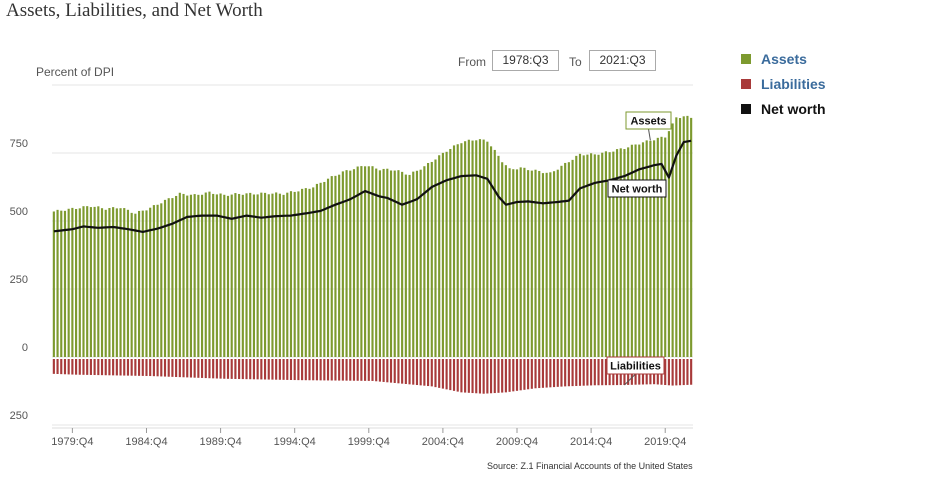  I want to click on to-input: 2021:Q3, so click(622, 60).